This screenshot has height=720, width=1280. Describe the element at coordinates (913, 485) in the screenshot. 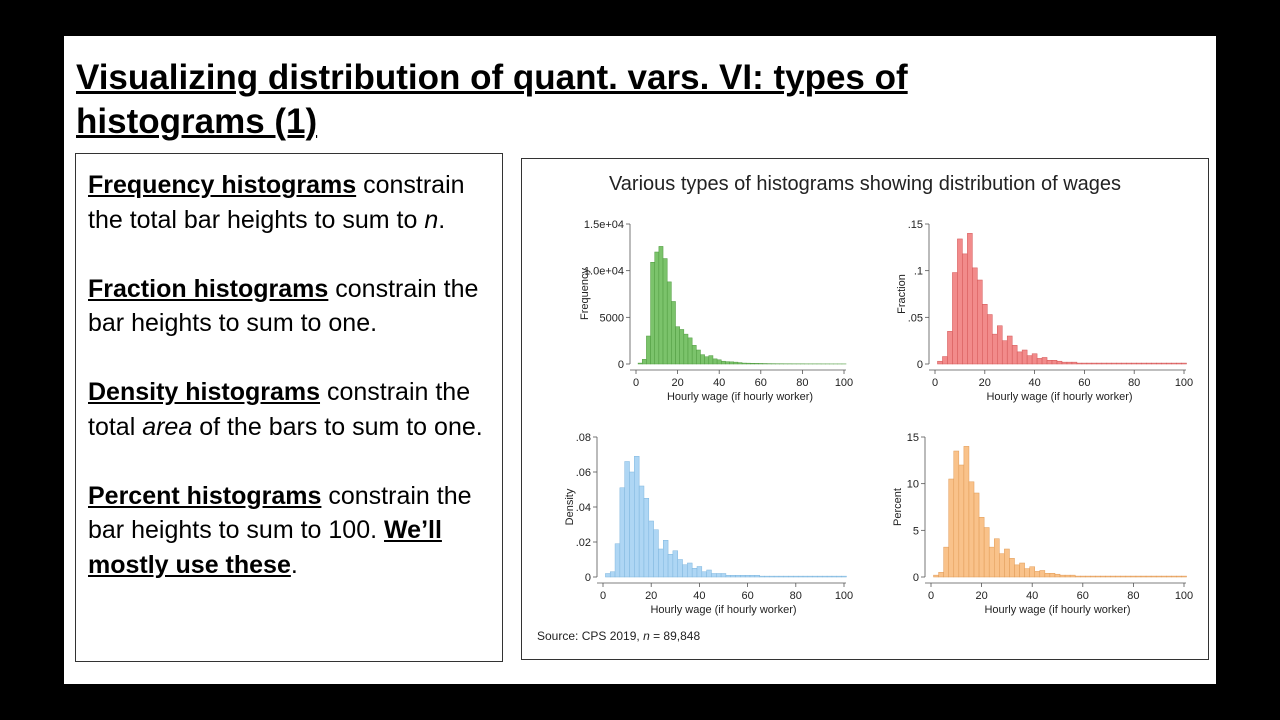

I see `y-tick-label: 10` at that location.